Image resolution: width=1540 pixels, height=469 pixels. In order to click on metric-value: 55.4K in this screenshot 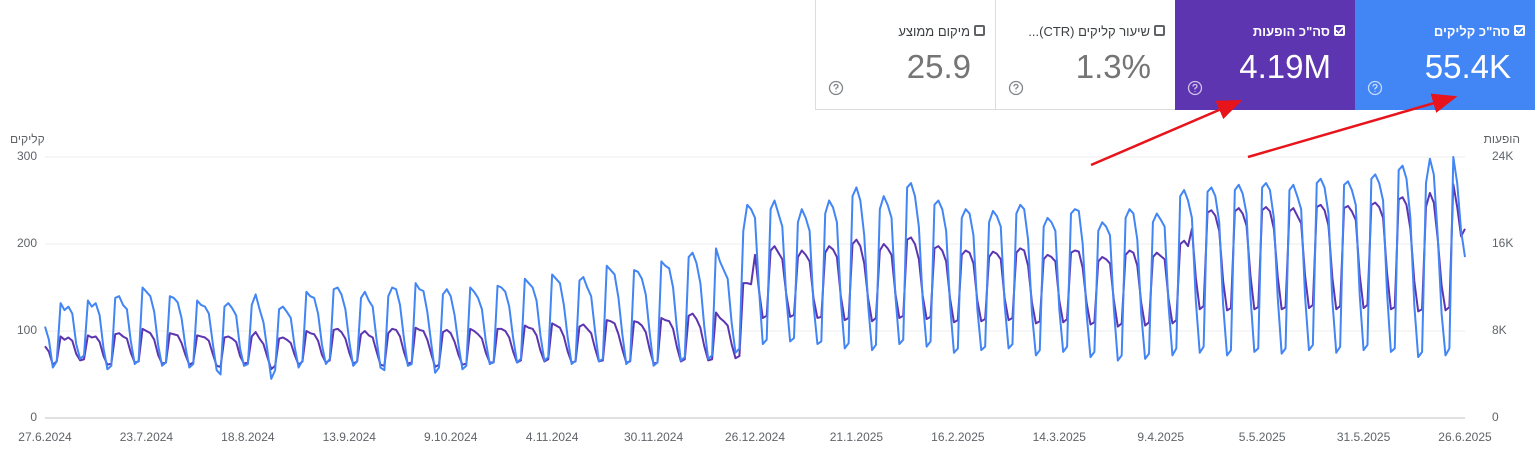, I will do `click(1467, 66)`.